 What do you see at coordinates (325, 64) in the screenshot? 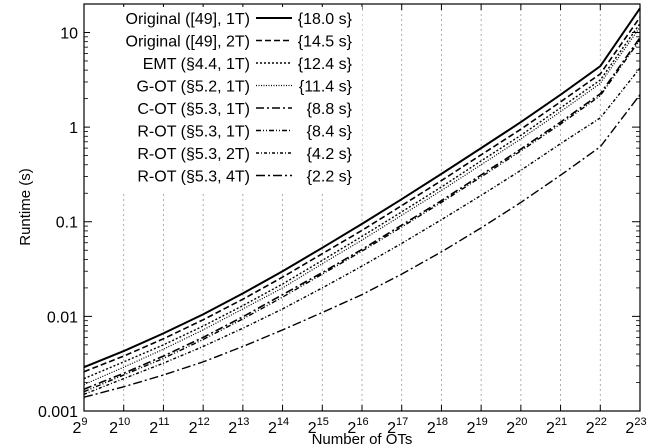
I see `legend-value-3: {12.4 s}` at bounding box center [325, 64].